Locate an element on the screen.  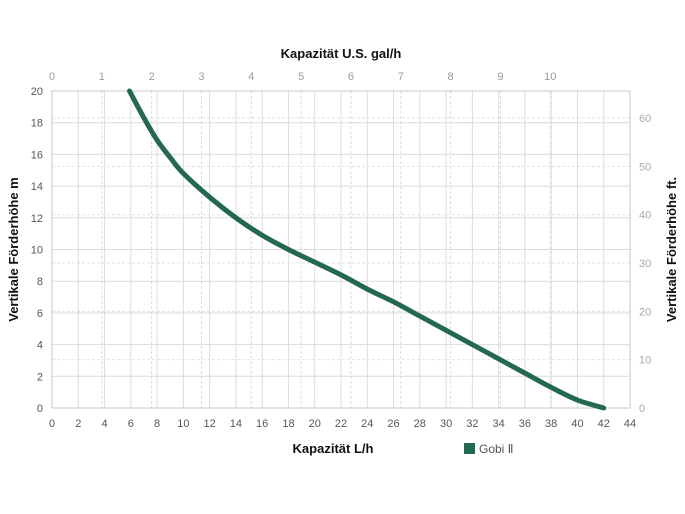
tick-label-x: 28 is located at coordinates (420, 424).